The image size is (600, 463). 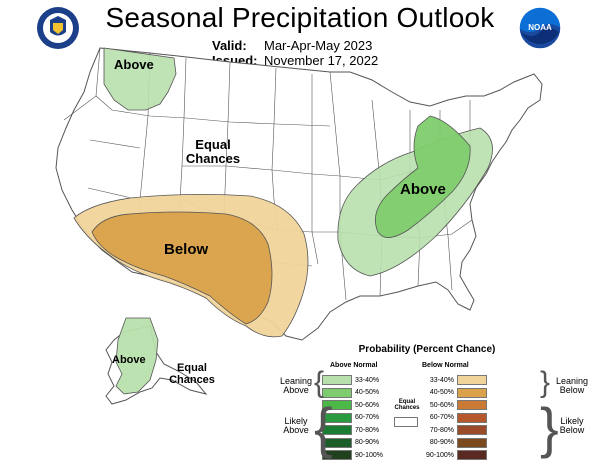 I want to click on legend-below-range-label: 40-50%, so click(x=441, y=392).